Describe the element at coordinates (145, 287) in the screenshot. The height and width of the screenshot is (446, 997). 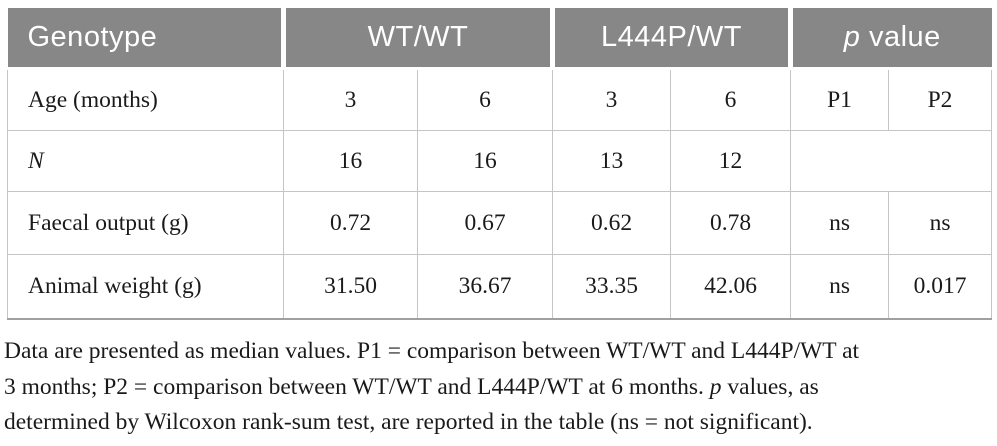
I see `label-animal-weight: Animal weight (g)` at that location.